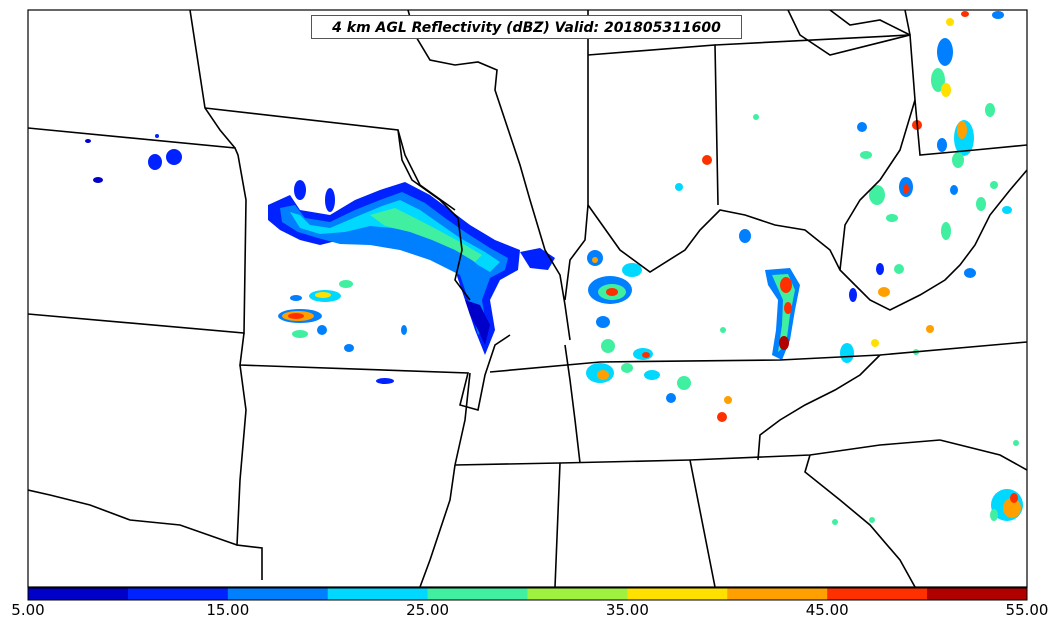  What do you see at coordinates (428, 610) in the screenshot?
I see `colorbar-tick-label: 25.00` at bounding box center [428, 610].